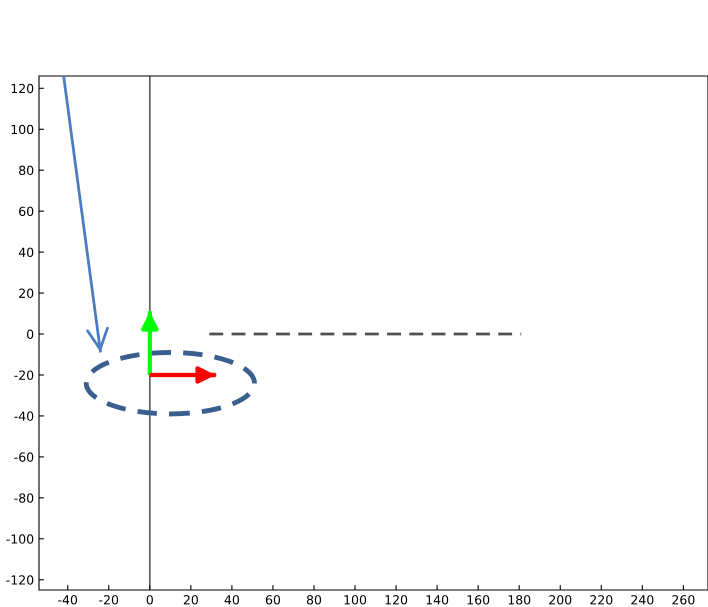  What do you see at coordinates (108, 600) in the screenshot?
I see `x-tick-label: -20` at bounding box center [108, 600].